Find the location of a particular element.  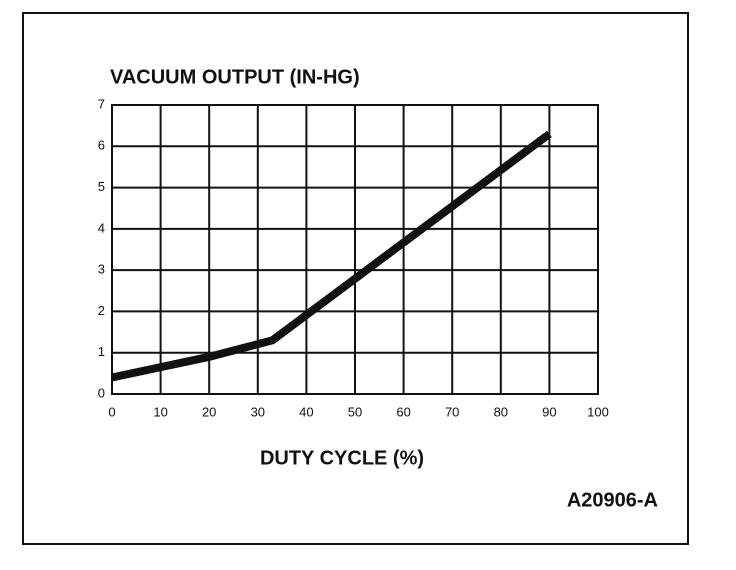

x-tick-label: 70 is located at coordinates (452, 411).